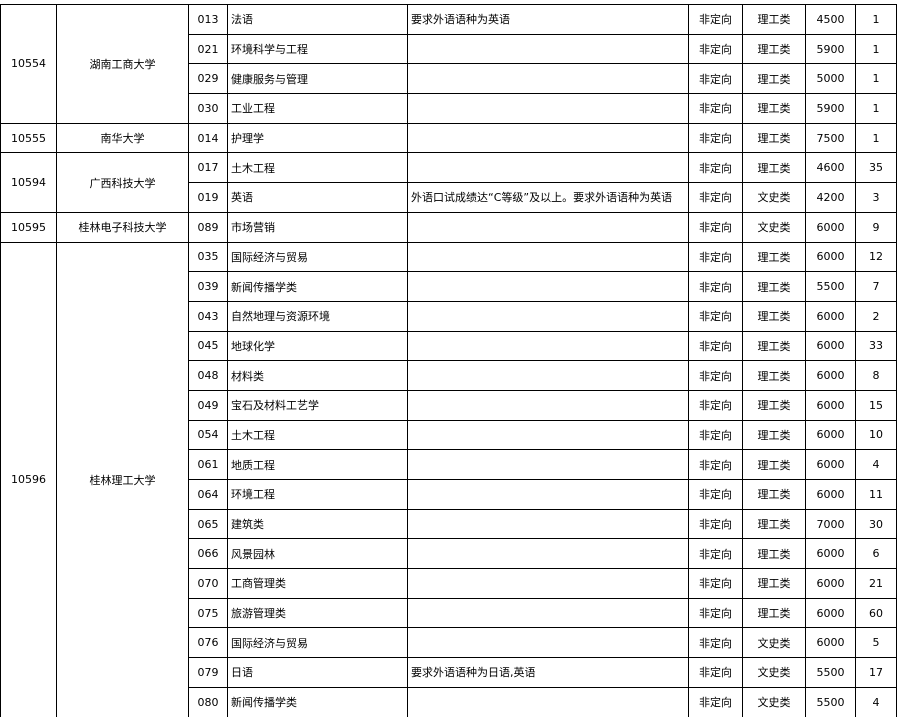 Image resolution: width=897 pixels, height=717 pixels. I want to click on count: 5, so click(876, 643).